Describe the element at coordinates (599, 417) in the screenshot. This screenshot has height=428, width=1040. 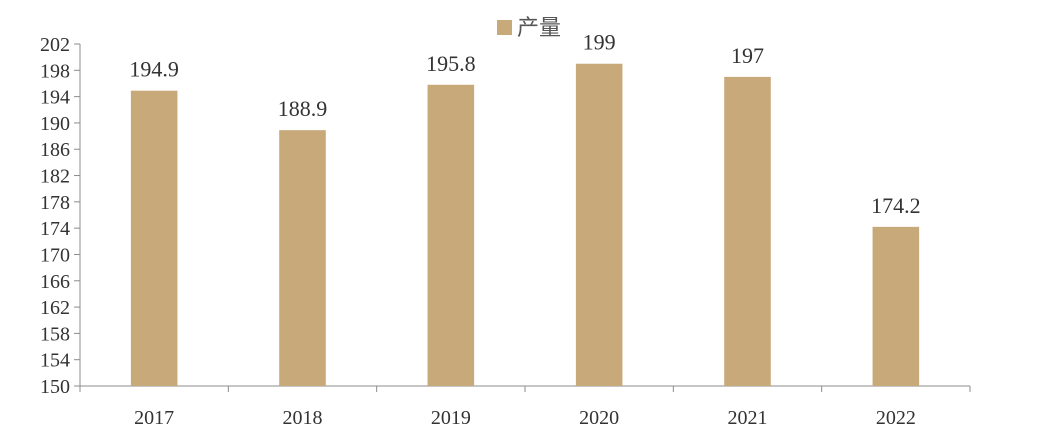
I see `x-tick-label: 2020` at that location.